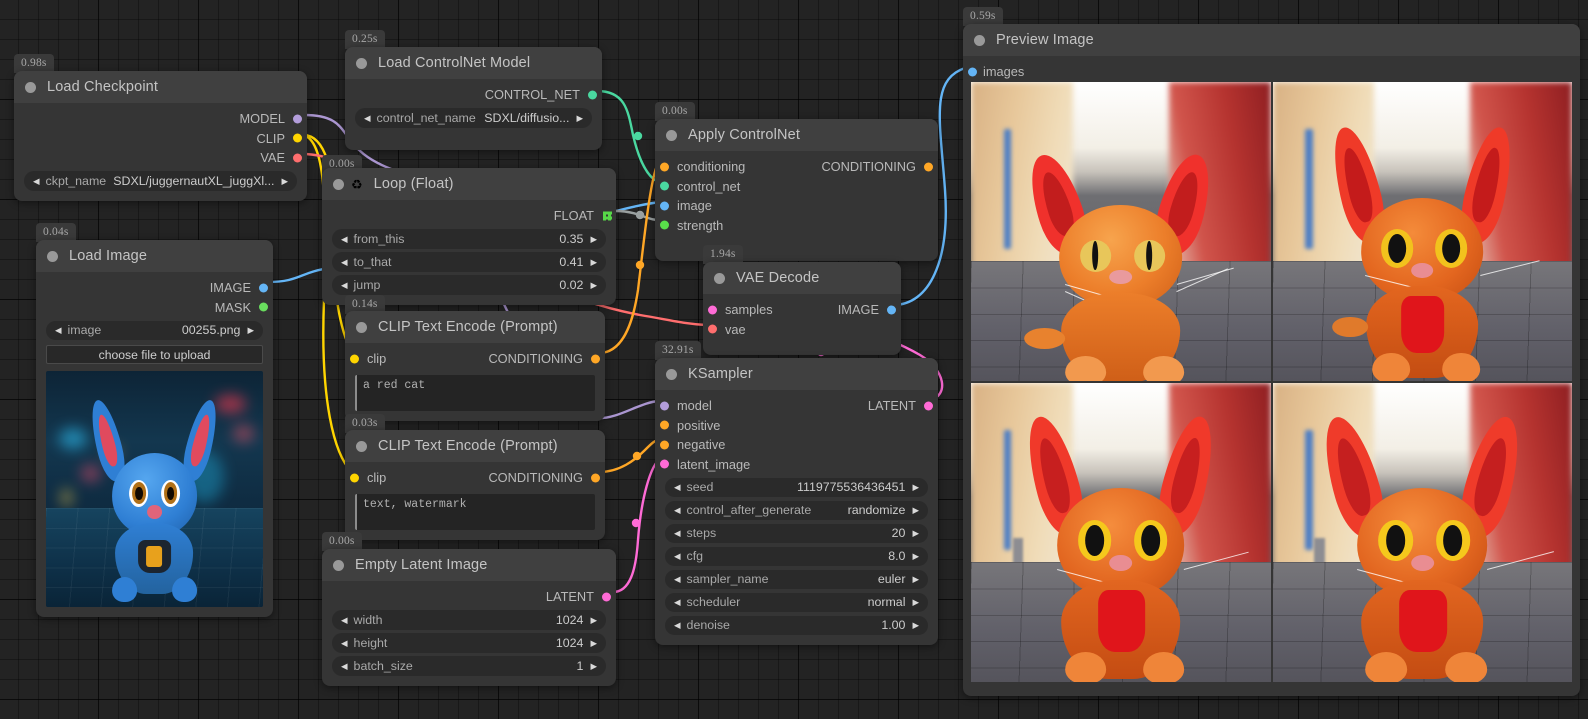  Describe the element at coordinates (469, 666) in the screenshot. I see `widget-batch-size: ◀ batch_size 1 ▶` at that location.